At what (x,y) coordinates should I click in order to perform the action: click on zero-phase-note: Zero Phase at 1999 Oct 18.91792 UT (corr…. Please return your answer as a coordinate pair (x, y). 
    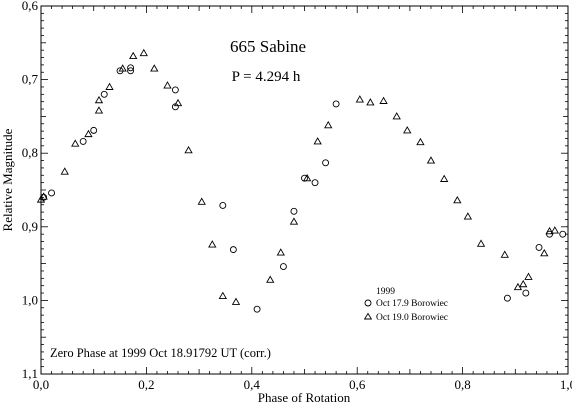
    Looking at the image, I should click on (160, 353).